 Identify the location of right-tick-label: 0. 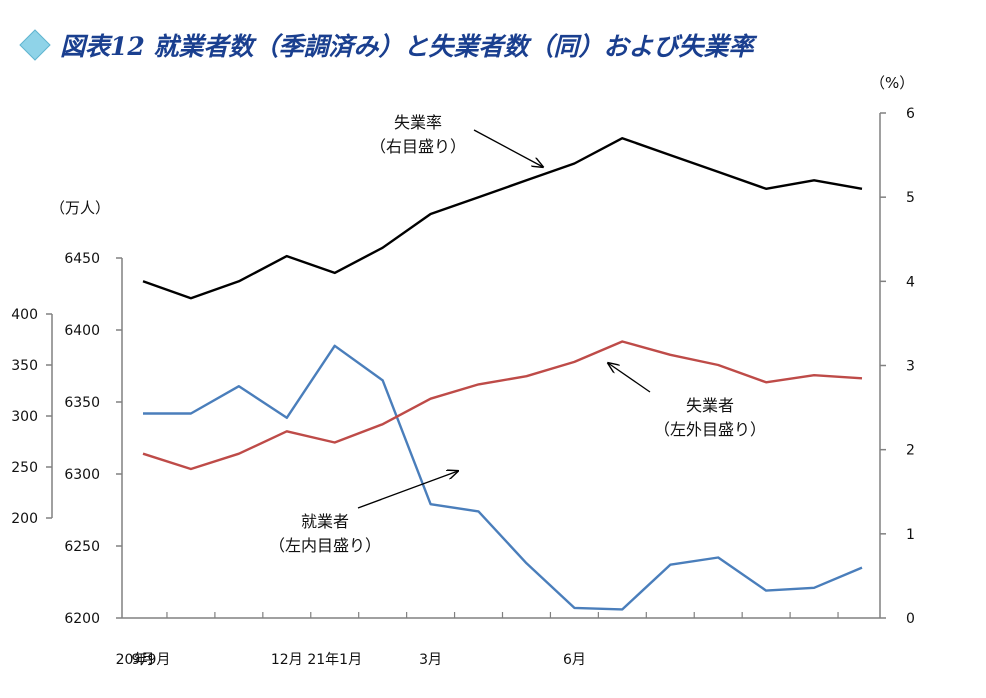
(910, 619).